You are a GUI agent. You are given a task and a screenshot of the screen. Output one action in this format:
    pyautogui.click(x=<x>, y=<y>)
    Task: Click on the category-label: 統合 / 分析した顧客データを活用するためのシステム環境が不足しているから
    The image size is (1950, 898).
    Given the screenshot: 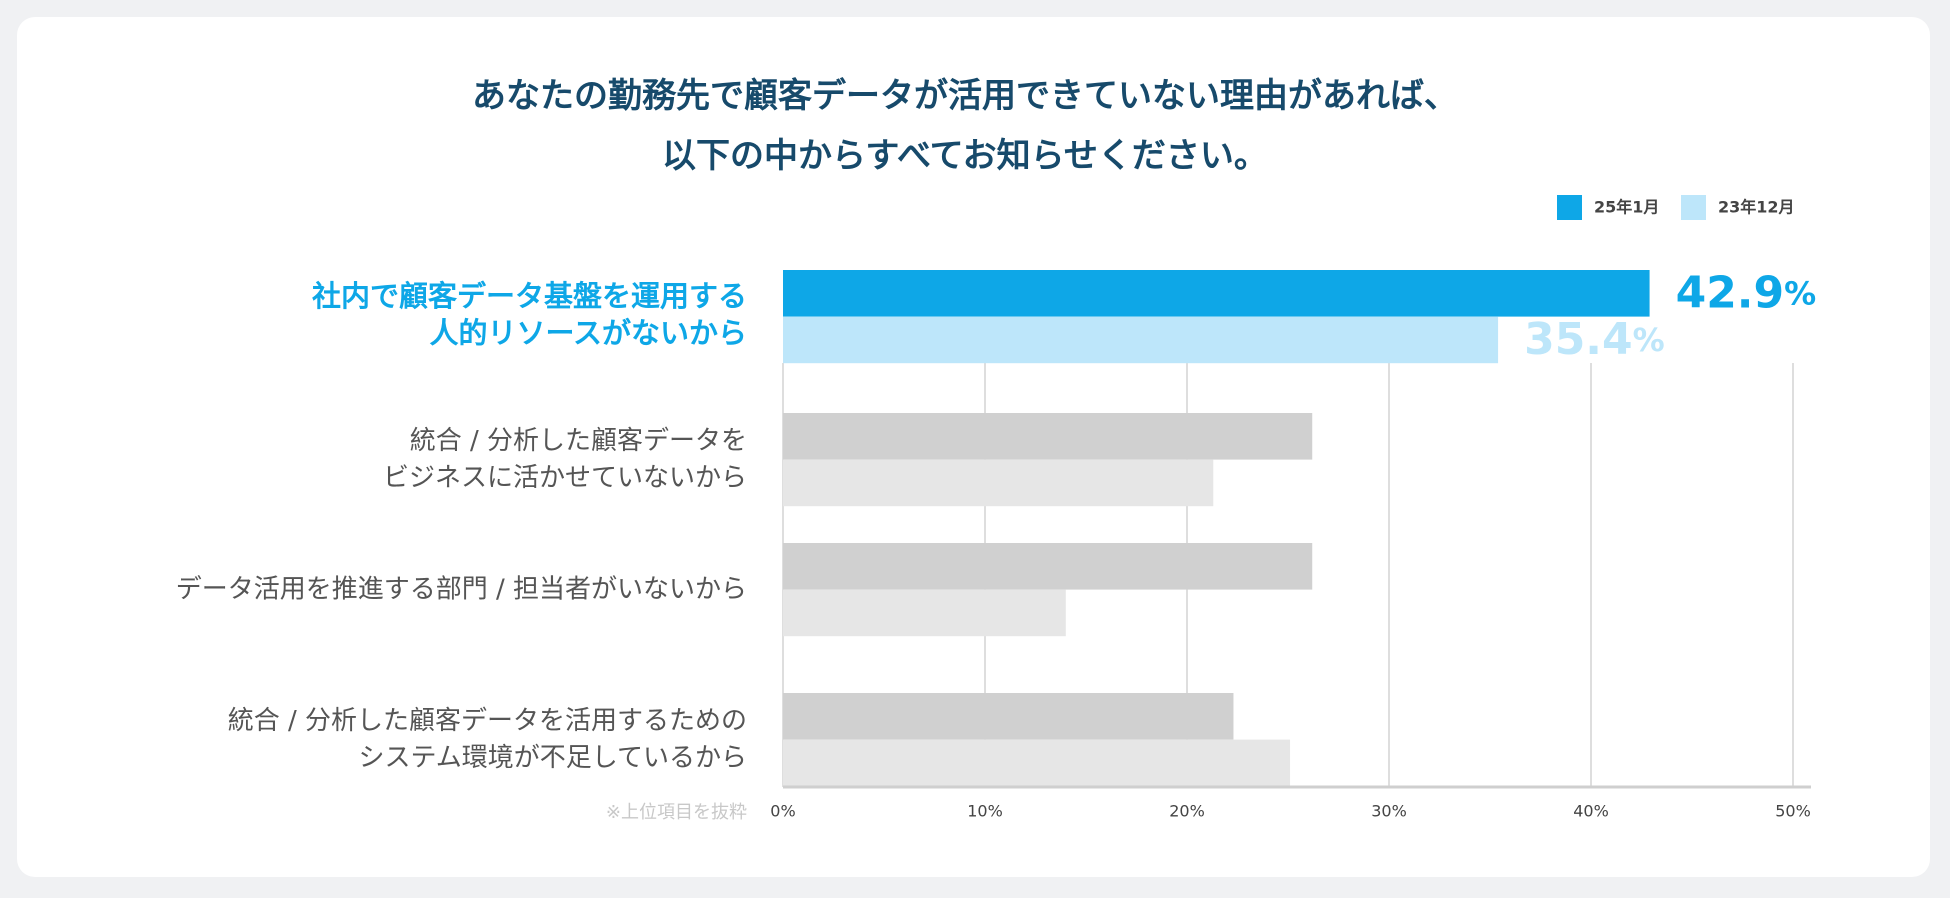 What is the action you would take?
    pyautogui.click(x=487, y=739)
    